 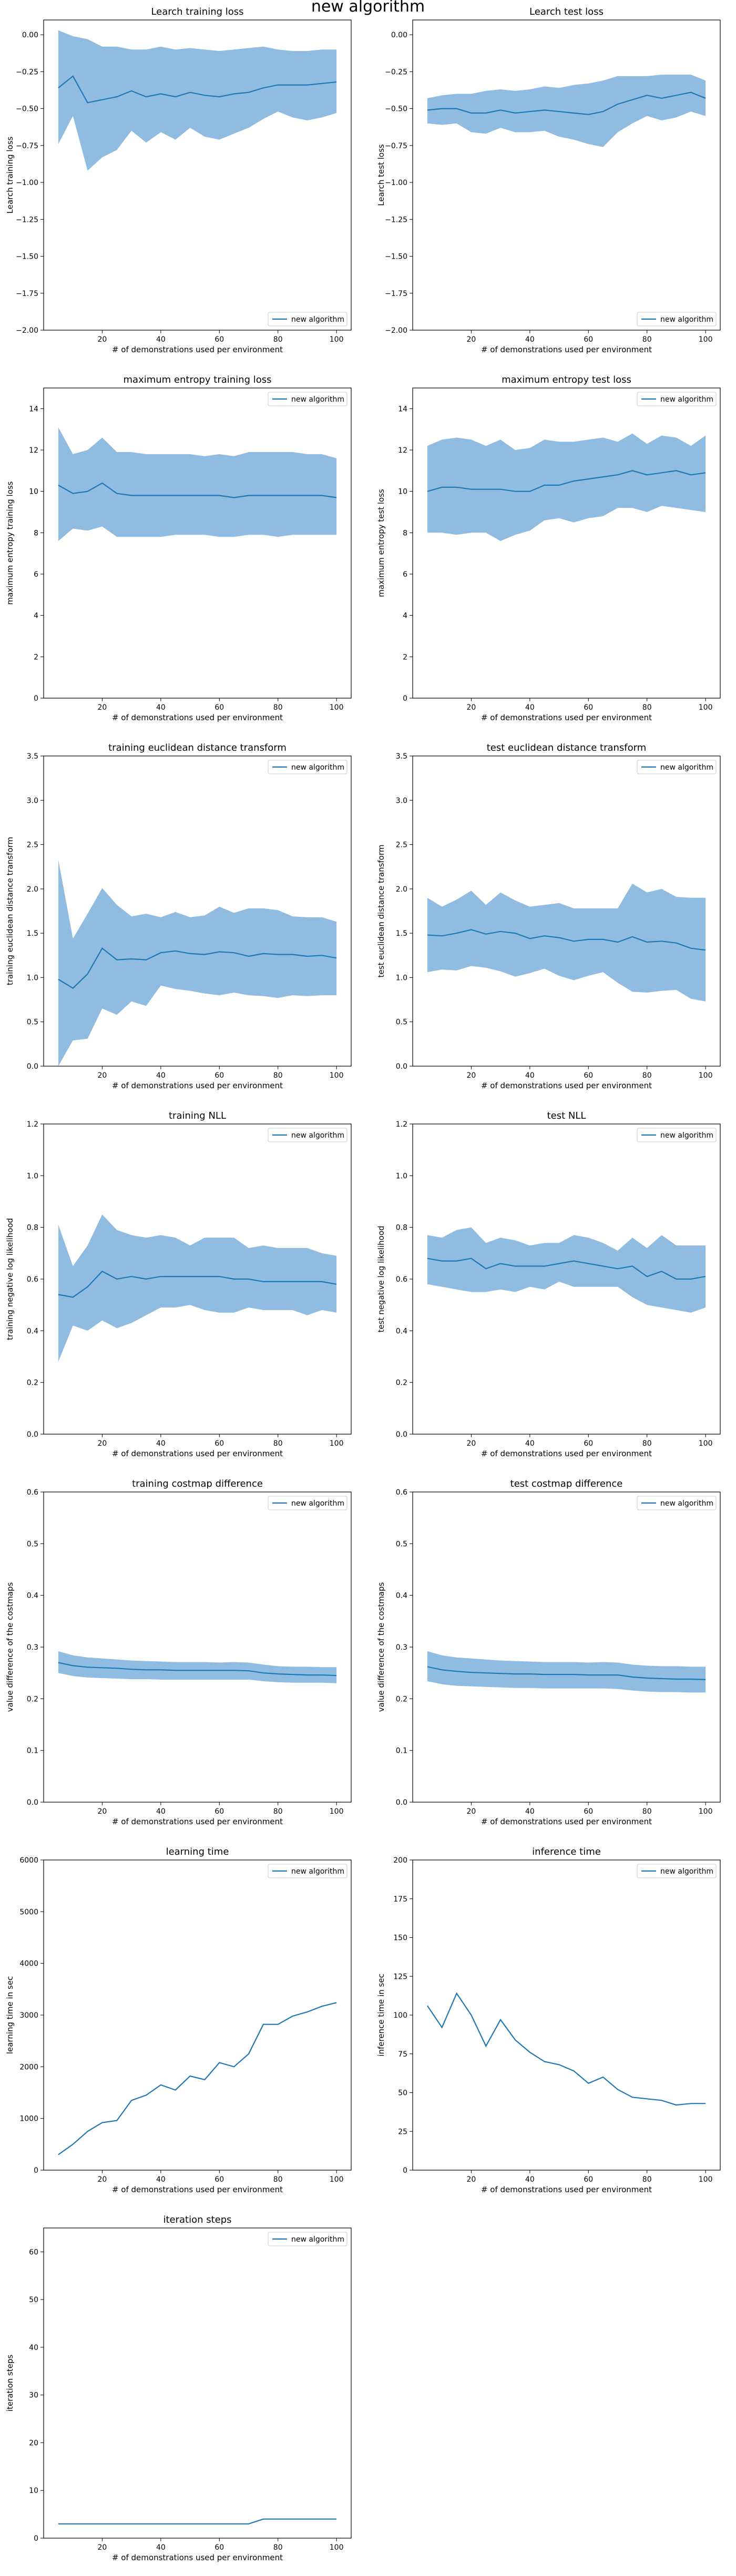 I want to click on y-tick-label: −1.25, so click(x=396, y=220).